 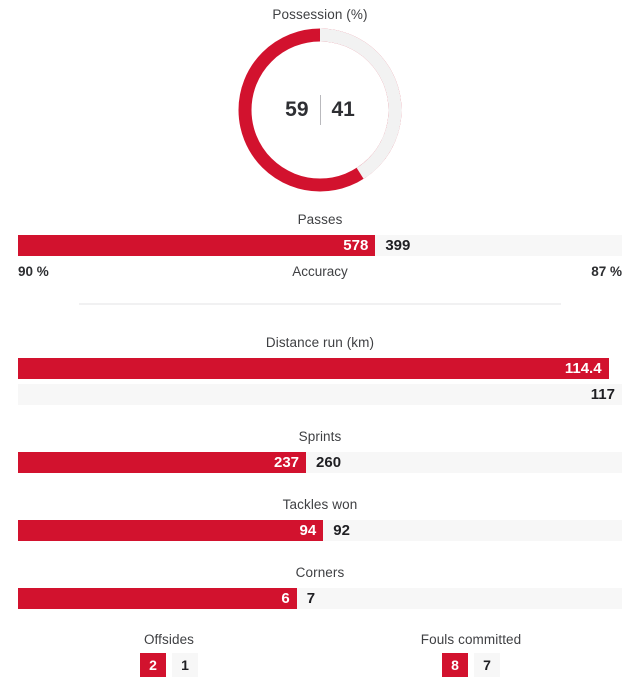 What do you see at coordinates (320, 572) in the screenshot?
I see `corners-title: Corners` at bounding box center [320, 572].